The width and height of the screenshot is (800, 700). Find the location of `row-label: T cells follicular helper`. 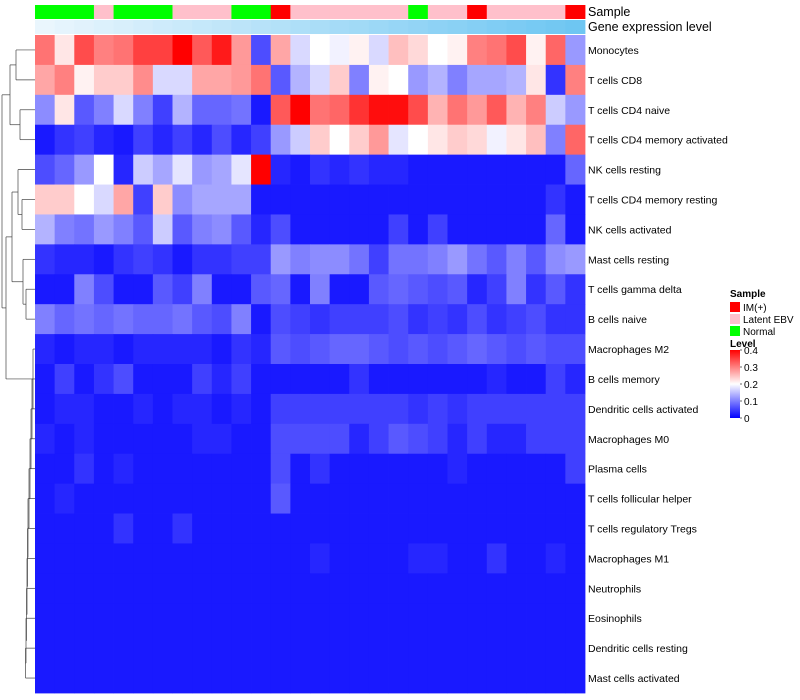

row-label: T cells follicular helper is located at coordinates (640, 500).